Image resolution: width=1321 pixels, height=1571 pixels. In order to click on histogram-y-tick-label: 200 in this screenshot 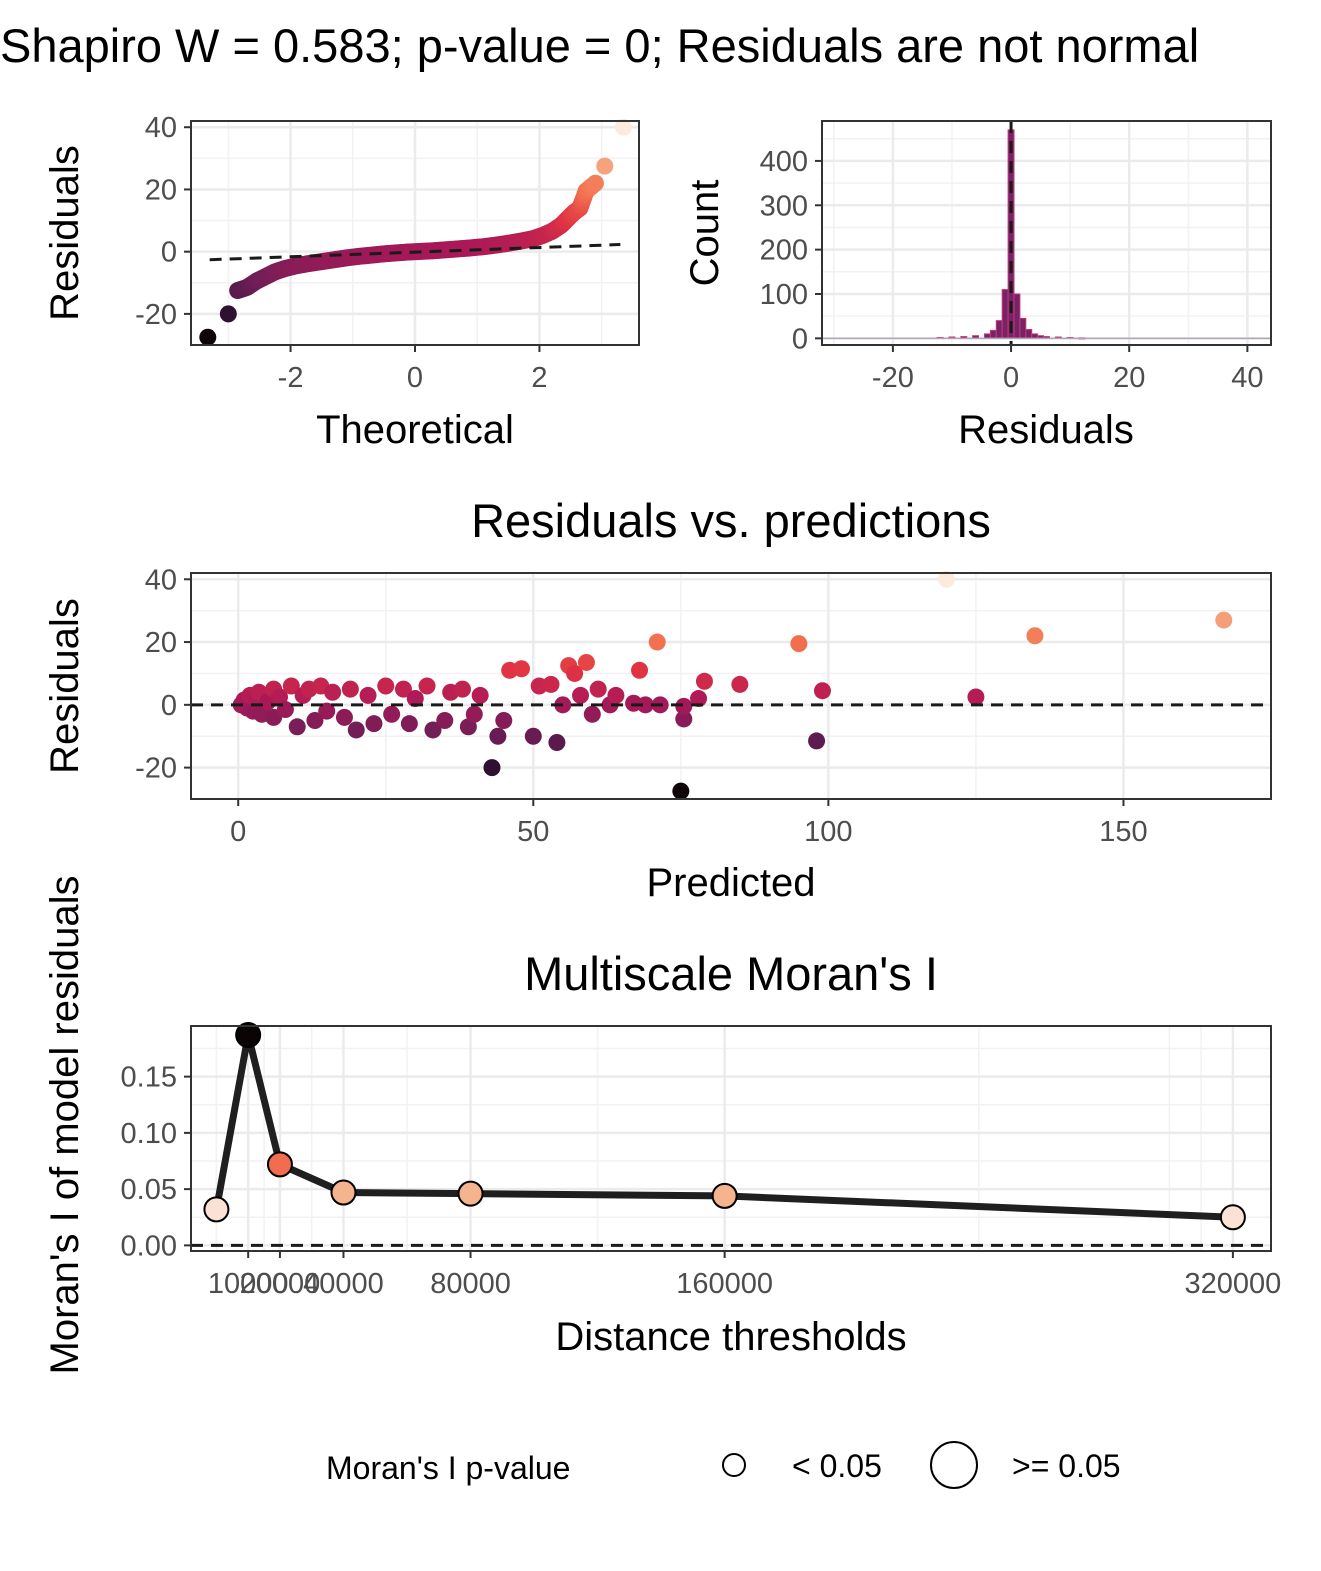, I will do `click(784, 251)`.